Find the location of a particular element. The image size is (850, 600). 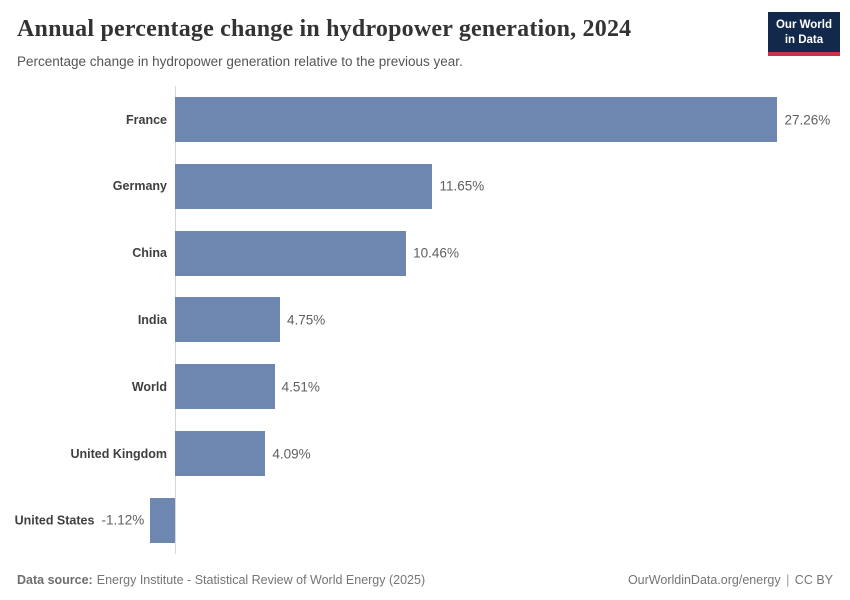

category-label: World is located at coordinates (149, 386).